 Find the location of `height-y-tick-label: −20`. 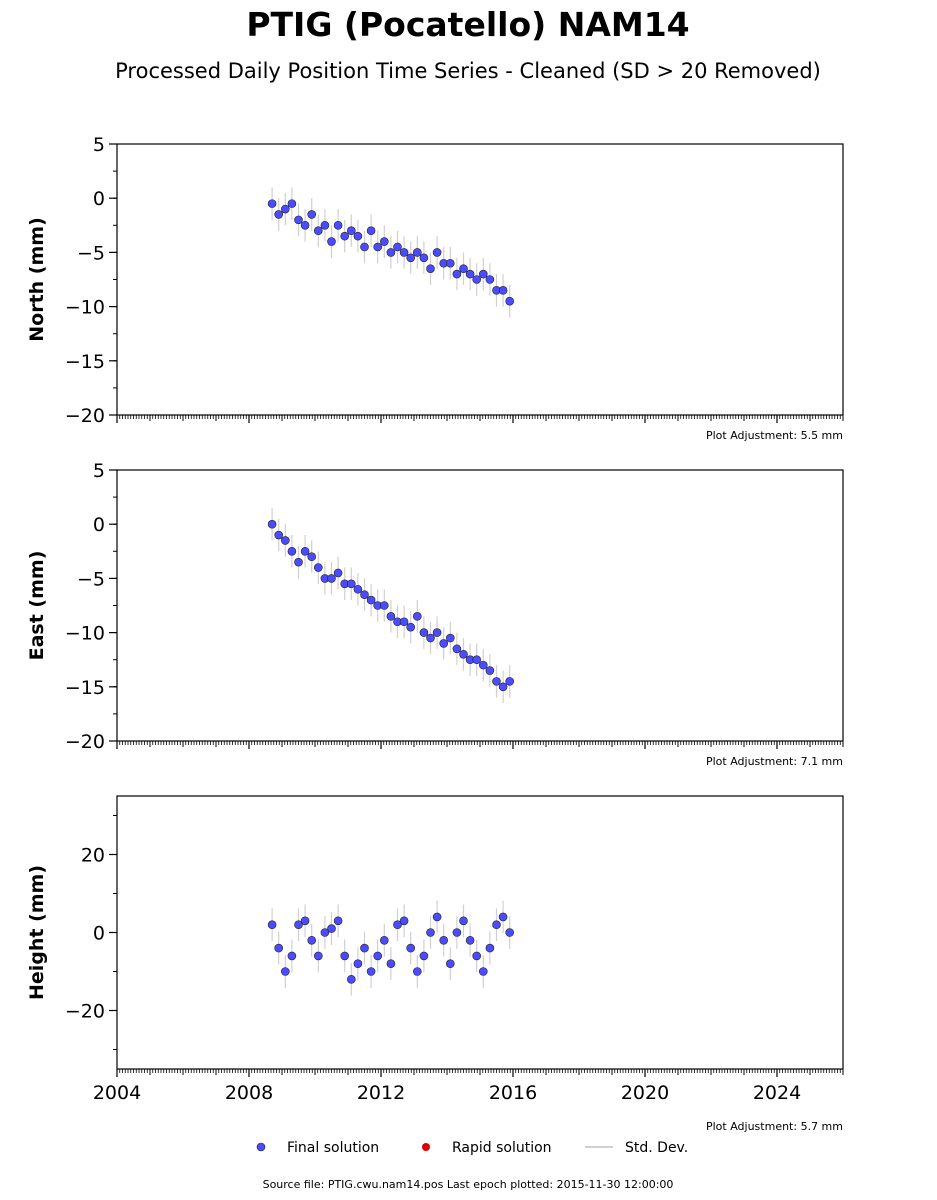

height-y-tick-label: −20 is located at coordinates (85, 1012).